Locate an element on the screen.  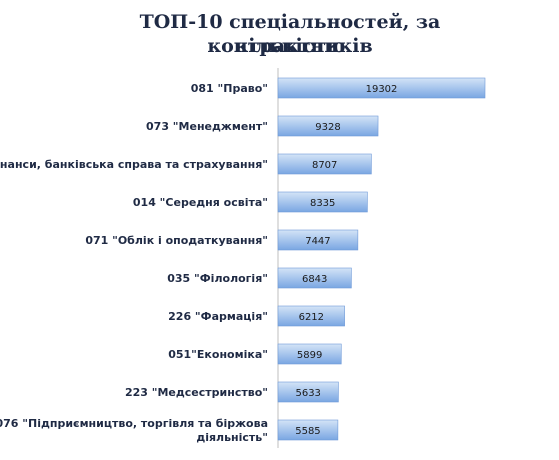
category-label-1-line-1: 081 "Право" is located at coordinates (229, 88).